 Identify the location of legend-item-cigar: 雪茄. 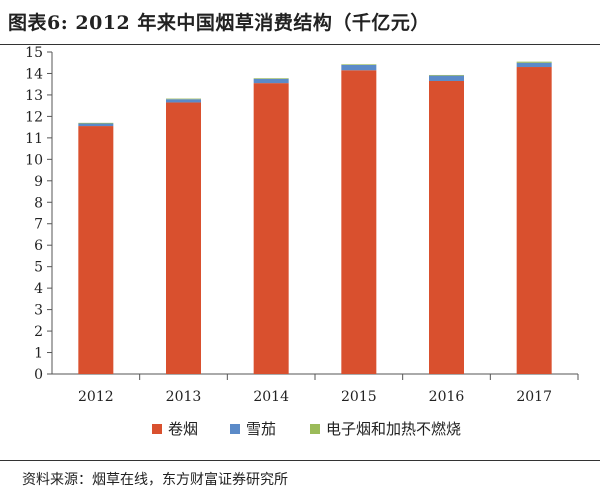
(253, 428).